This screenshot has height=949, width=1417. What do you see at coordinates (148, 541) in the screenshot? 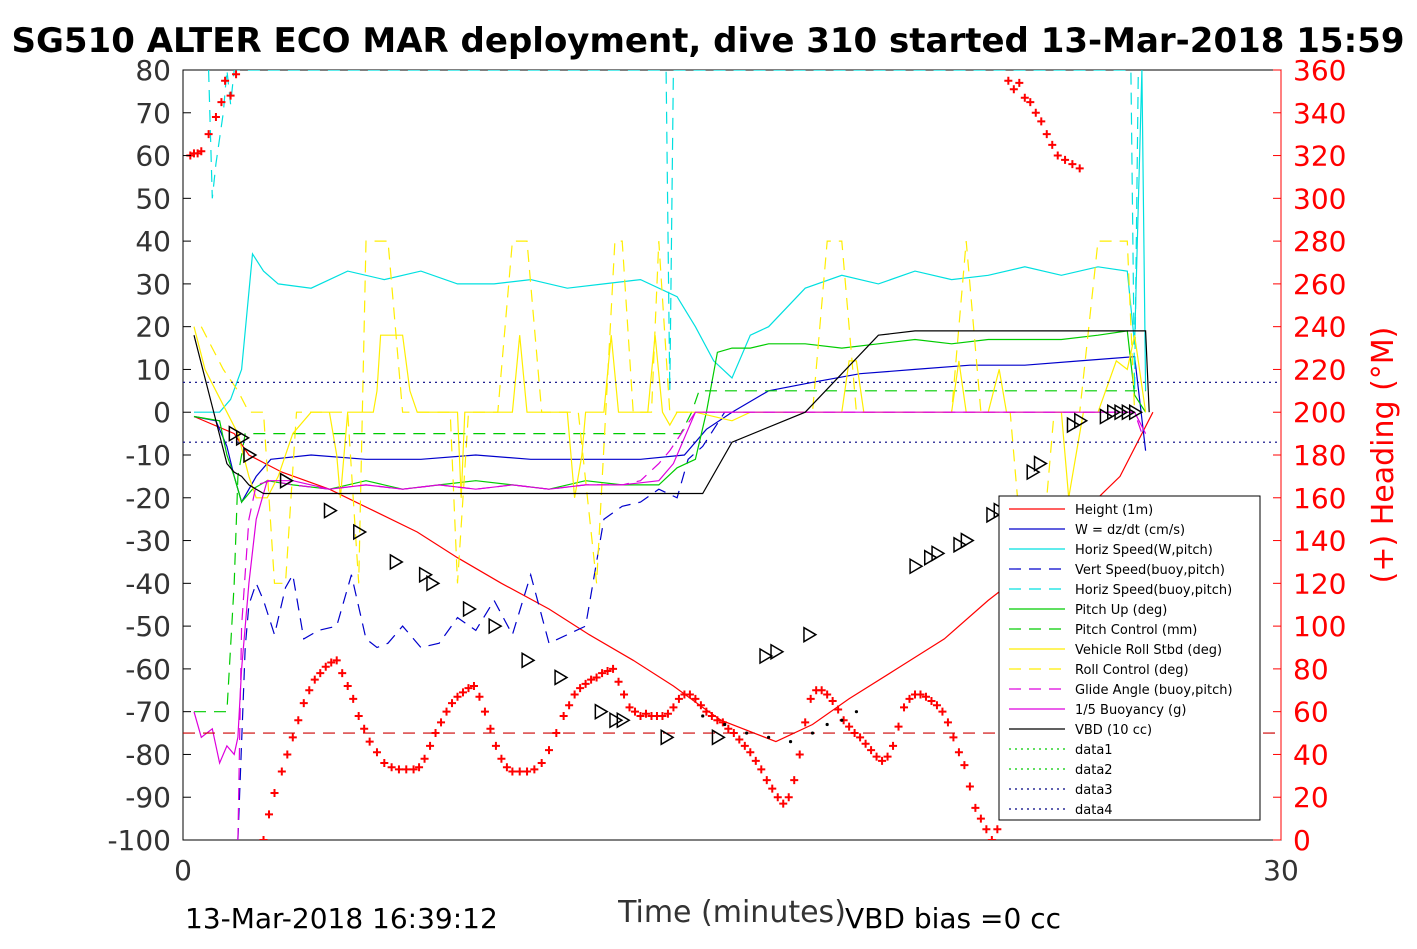
I see `y-left-tick-label: -30` at bounding box center [148, 541].